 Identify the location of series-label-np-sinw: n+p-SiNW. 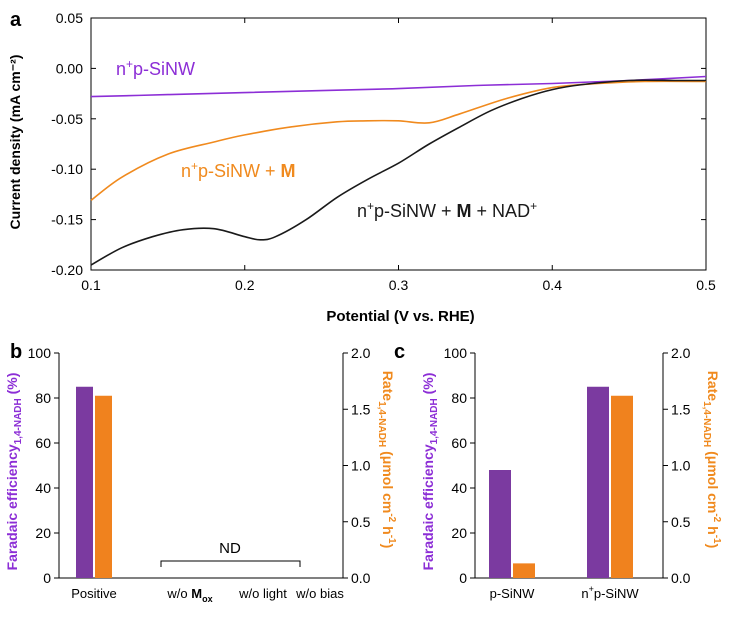
(155, 68).